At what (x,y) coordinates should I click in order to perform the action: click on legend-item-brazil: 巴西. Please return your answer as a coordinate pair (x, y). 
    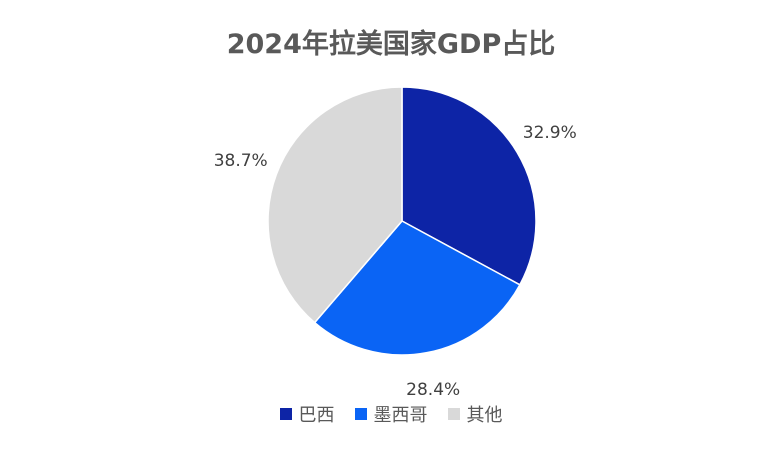
    Looking at the image, I should click on (307, 414).